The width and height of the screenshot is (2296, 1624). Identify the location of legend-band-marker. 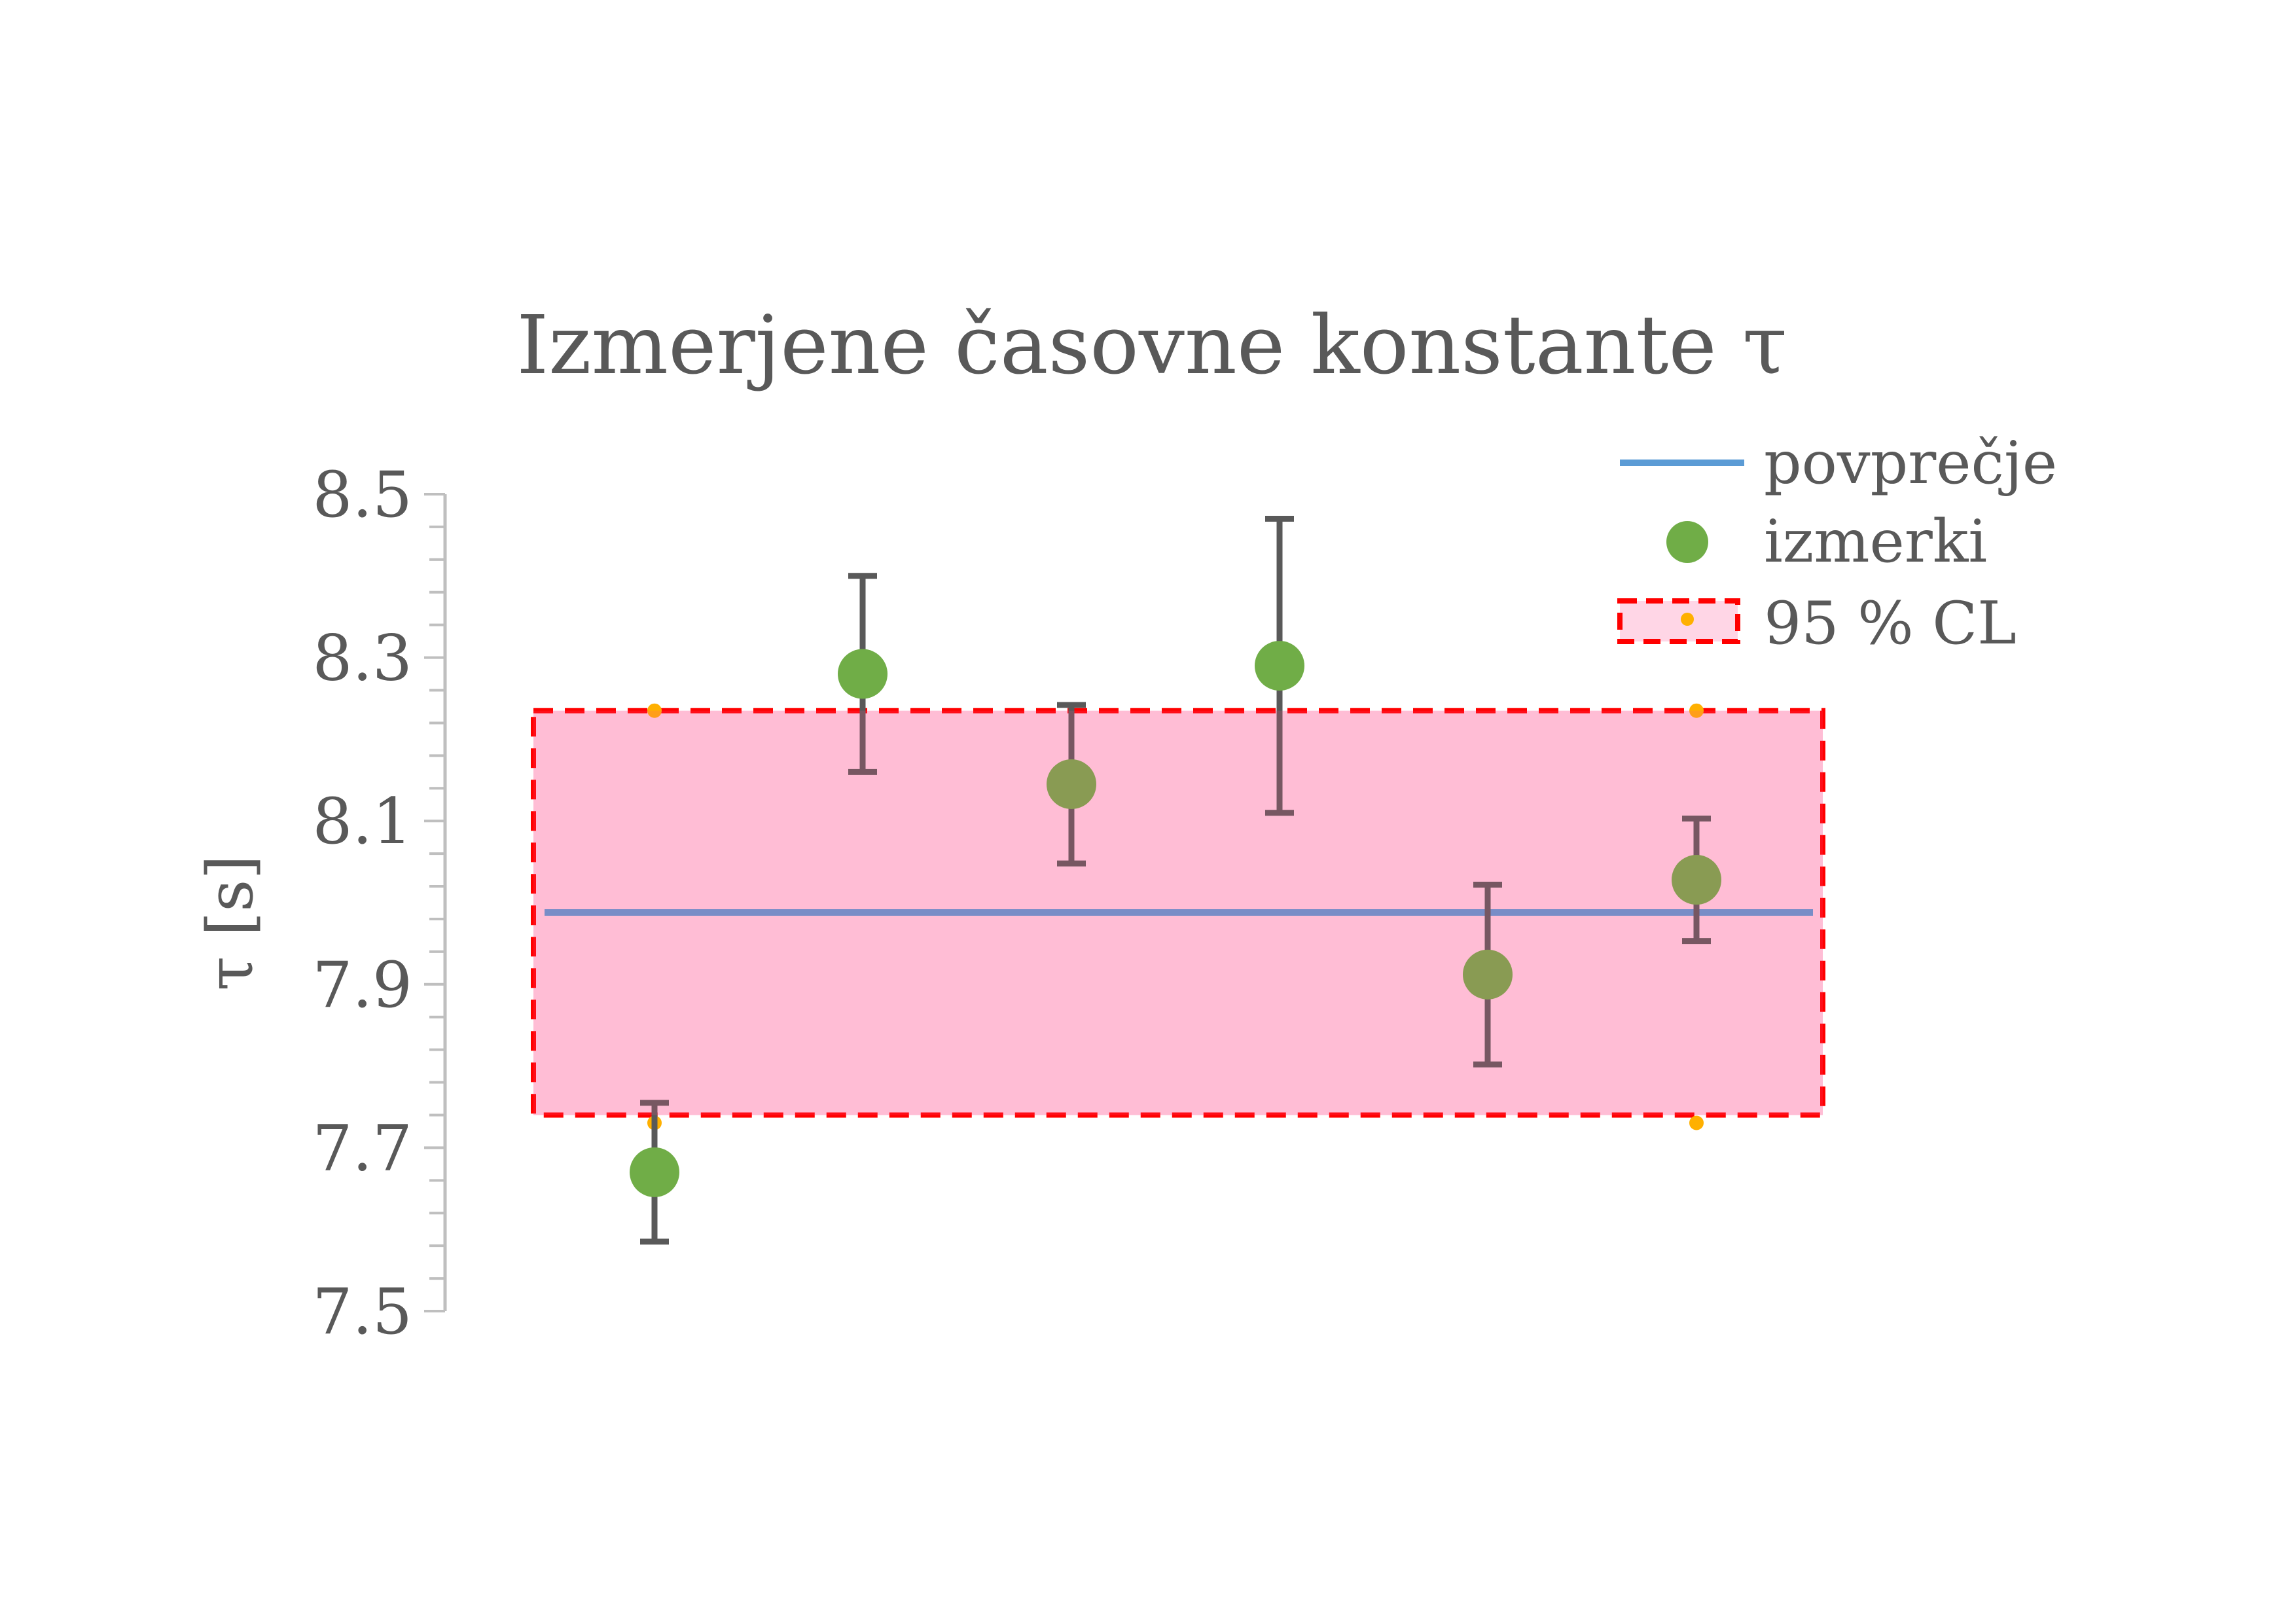
(1687, 619).